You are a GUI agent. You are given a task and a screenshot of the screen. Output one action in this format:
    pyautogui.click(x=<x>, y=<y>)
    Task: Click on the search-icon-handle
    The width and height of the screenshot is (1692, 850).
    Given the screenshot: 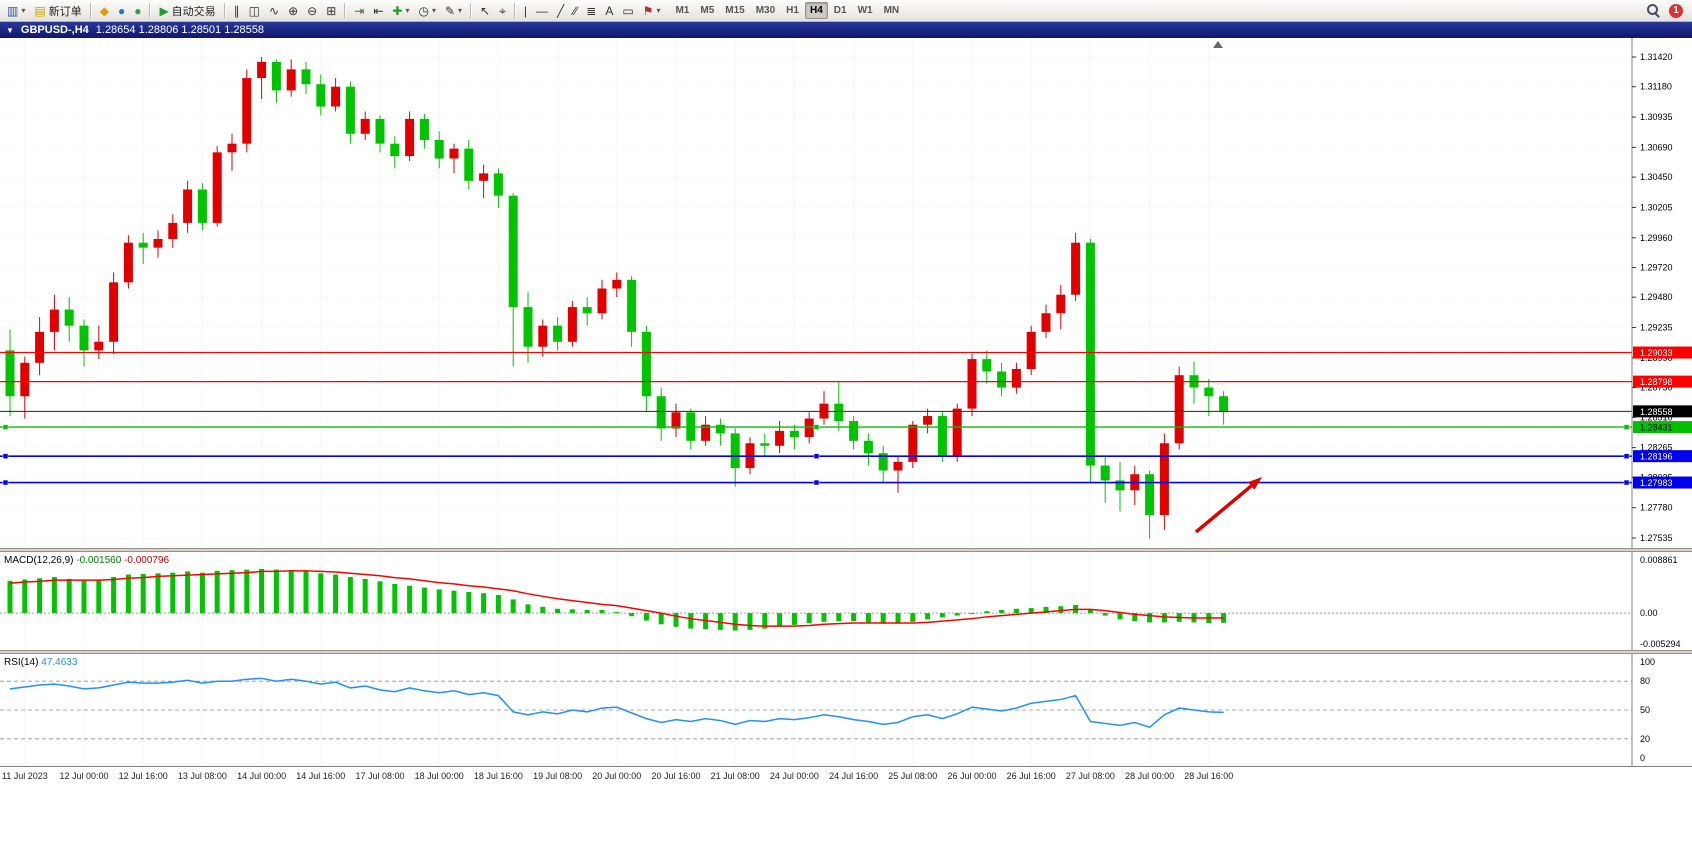 What is the action you would take?
    pyautogui.click(x=1657, y=15)
    